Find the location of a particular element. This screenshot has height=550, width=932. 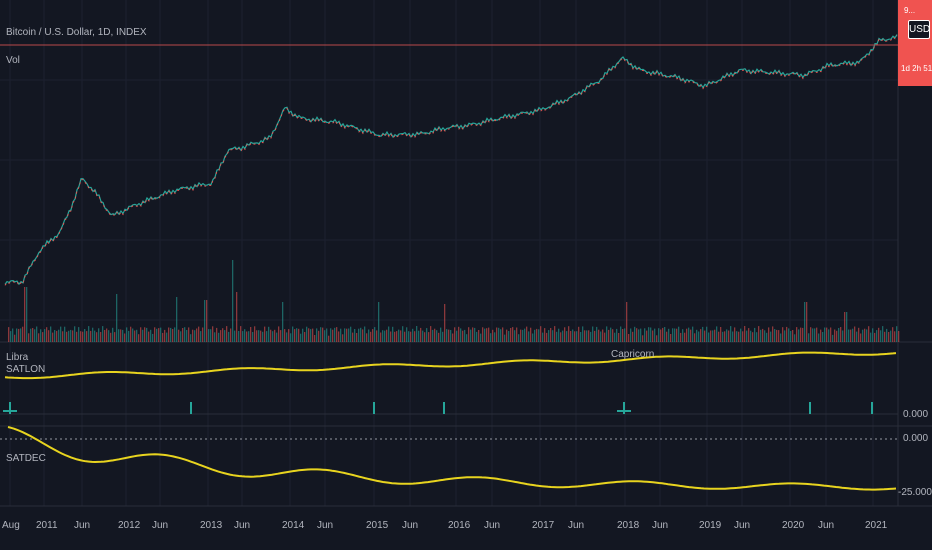

satdec-axis-top: 0.000 is located at coordinates (916, 438).